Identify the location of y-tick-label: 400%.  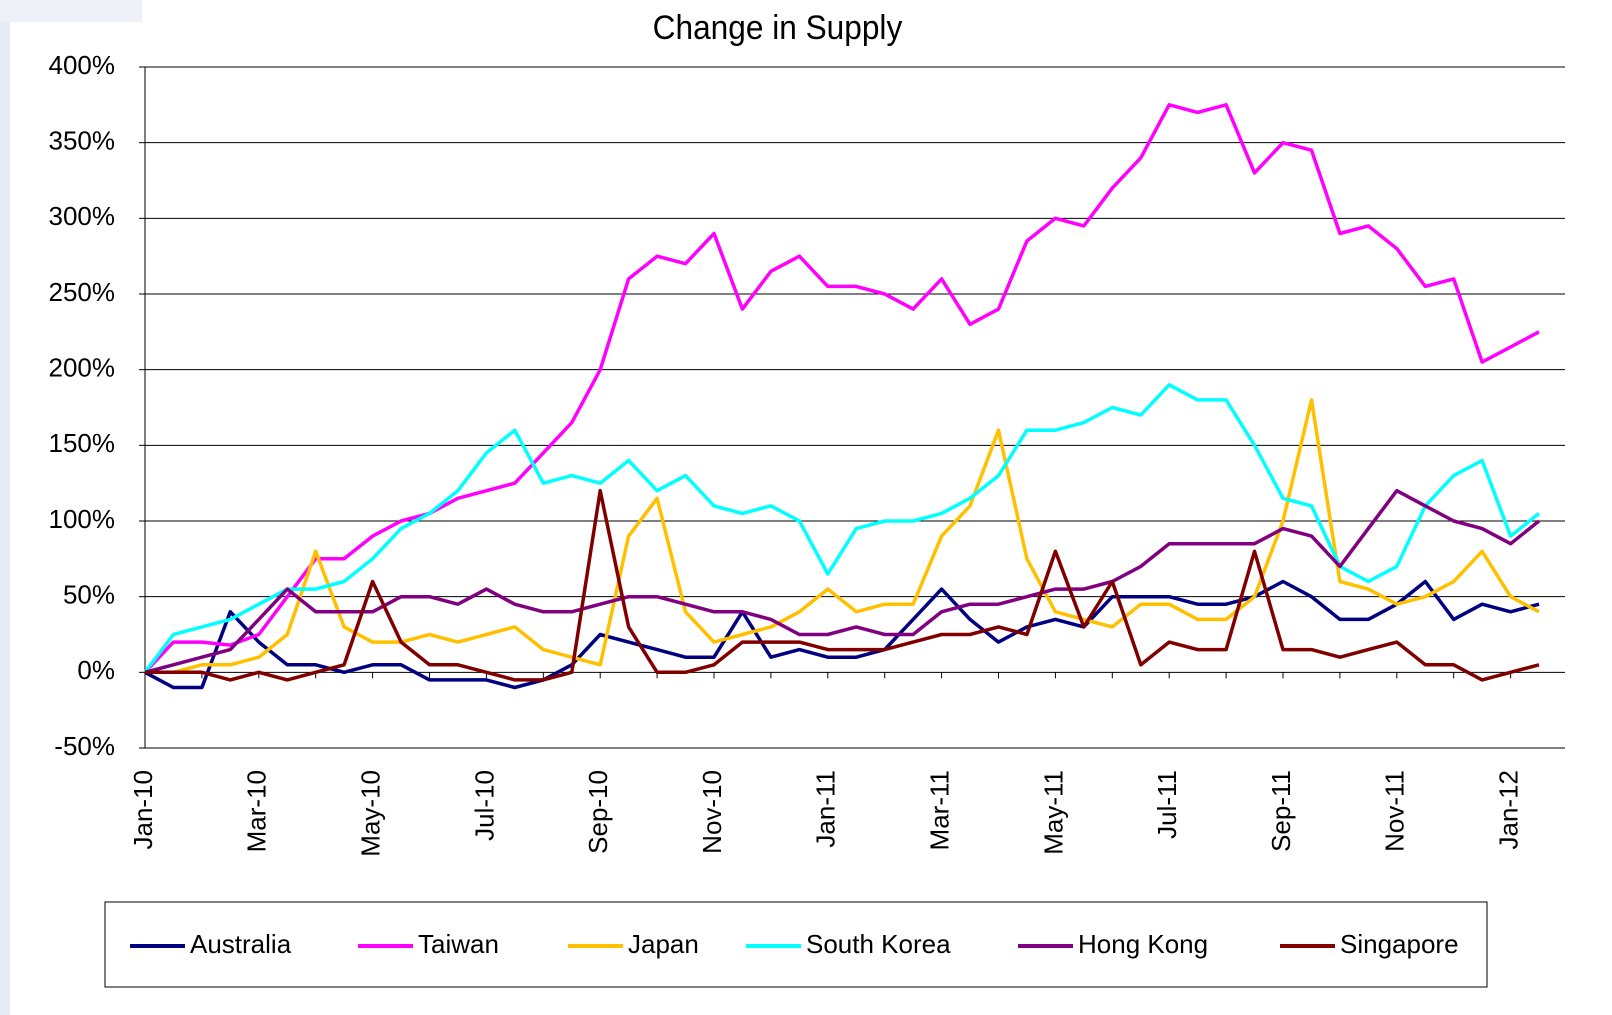
(82, 65).